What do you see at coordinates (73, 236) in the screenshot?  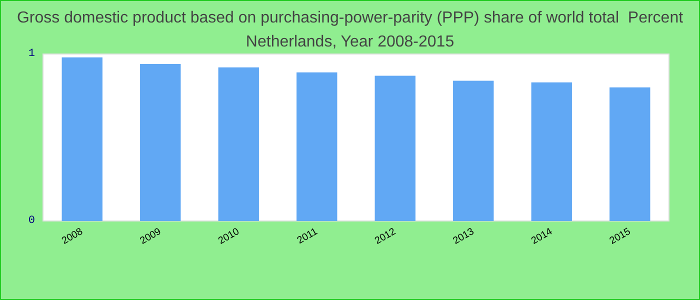 I see `x-tick-label: 2008` at bounding box center [73, 236].